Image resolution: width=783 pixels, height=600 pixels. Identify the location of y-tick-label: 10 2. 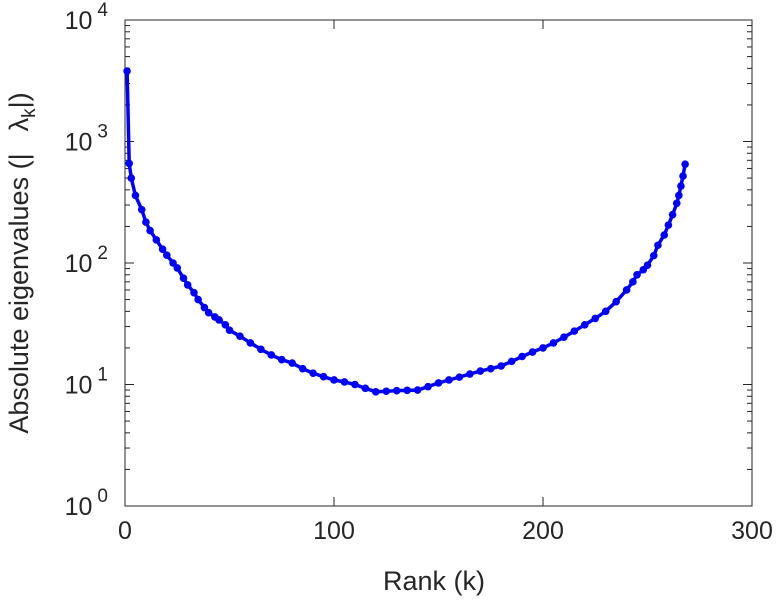
(86, 260).